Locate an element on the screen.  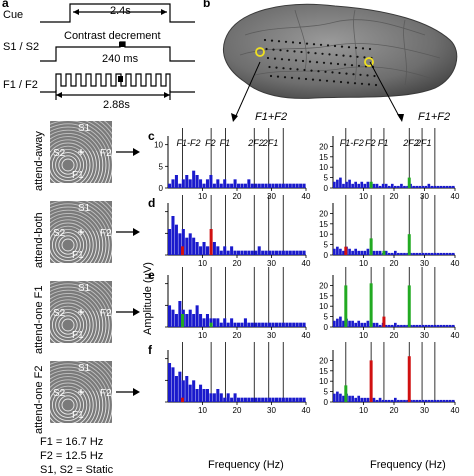
y-tick-label: 5 is located at coordinates (326, 245).